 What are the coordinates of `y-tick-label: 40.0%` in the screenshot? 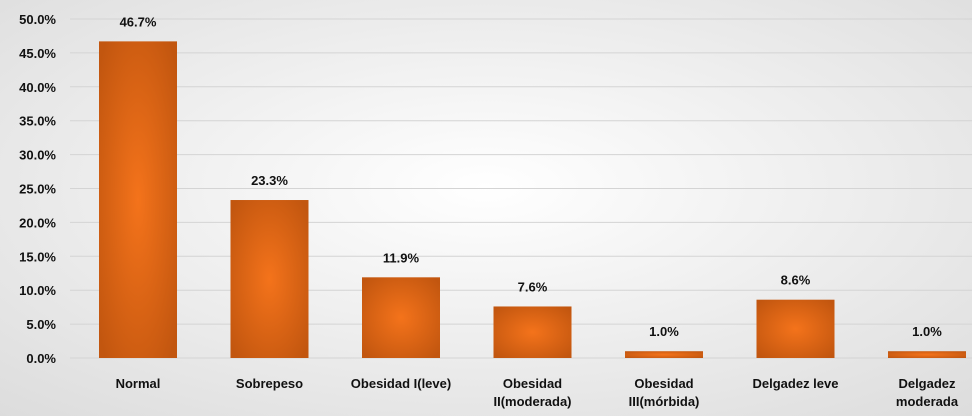 It's located at (37, 87).